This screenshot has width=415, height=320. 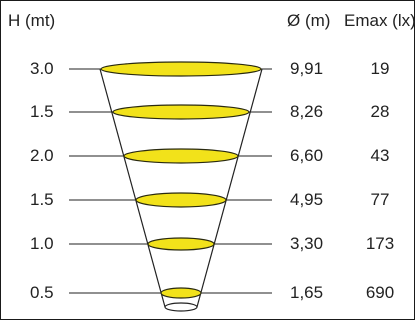 I want to click on height-label-0: 3.0, so click(x=42, y=68).